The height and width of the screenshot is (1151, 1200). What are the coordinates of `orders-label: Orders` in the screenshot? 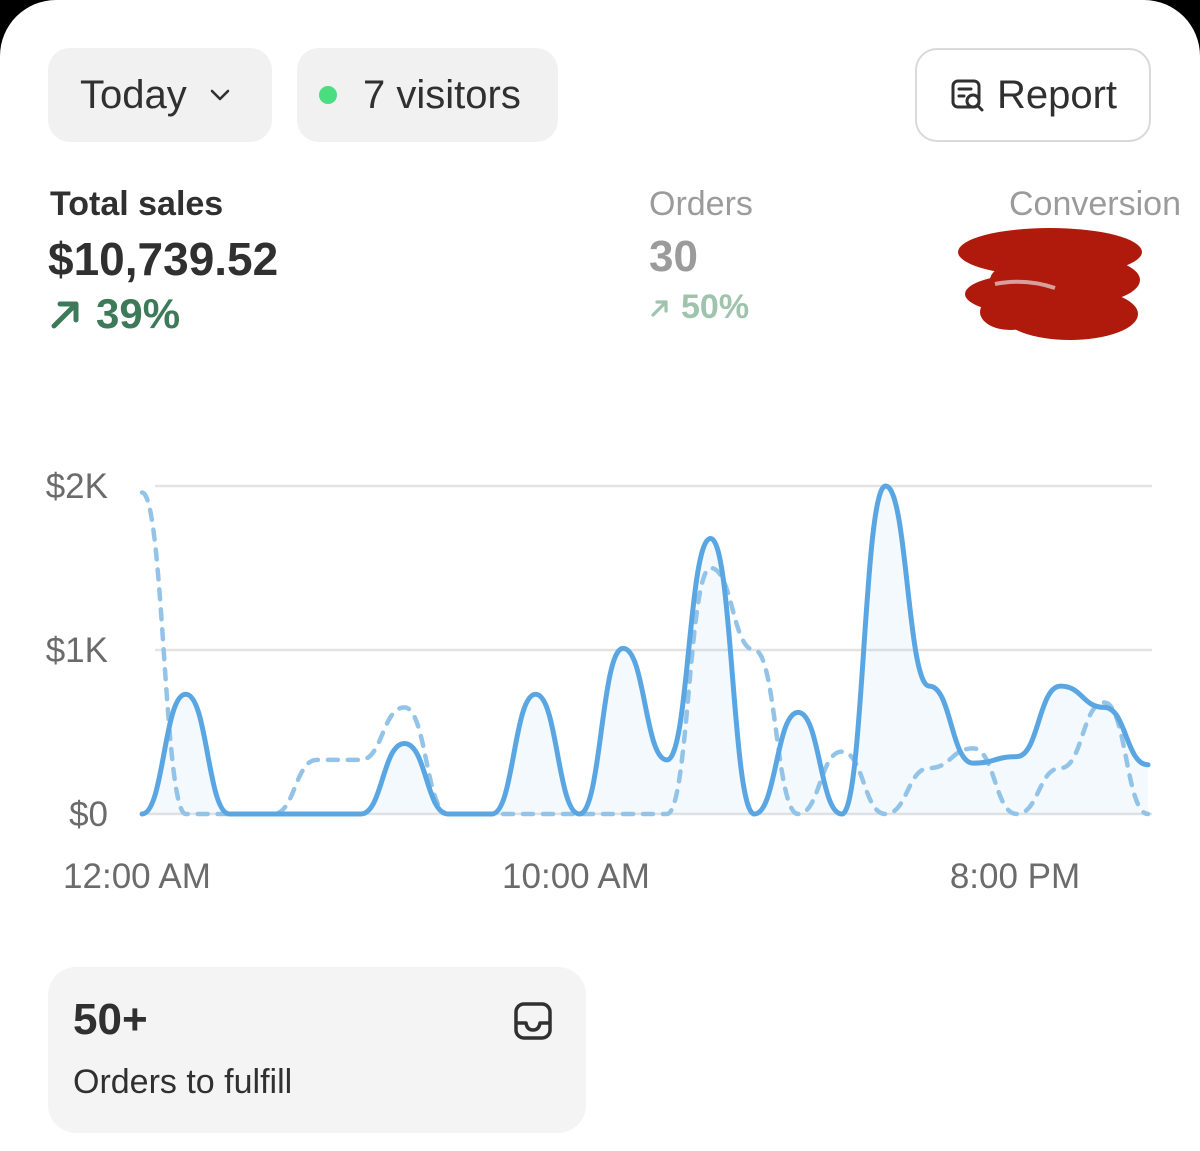 It's located at (701, 204).